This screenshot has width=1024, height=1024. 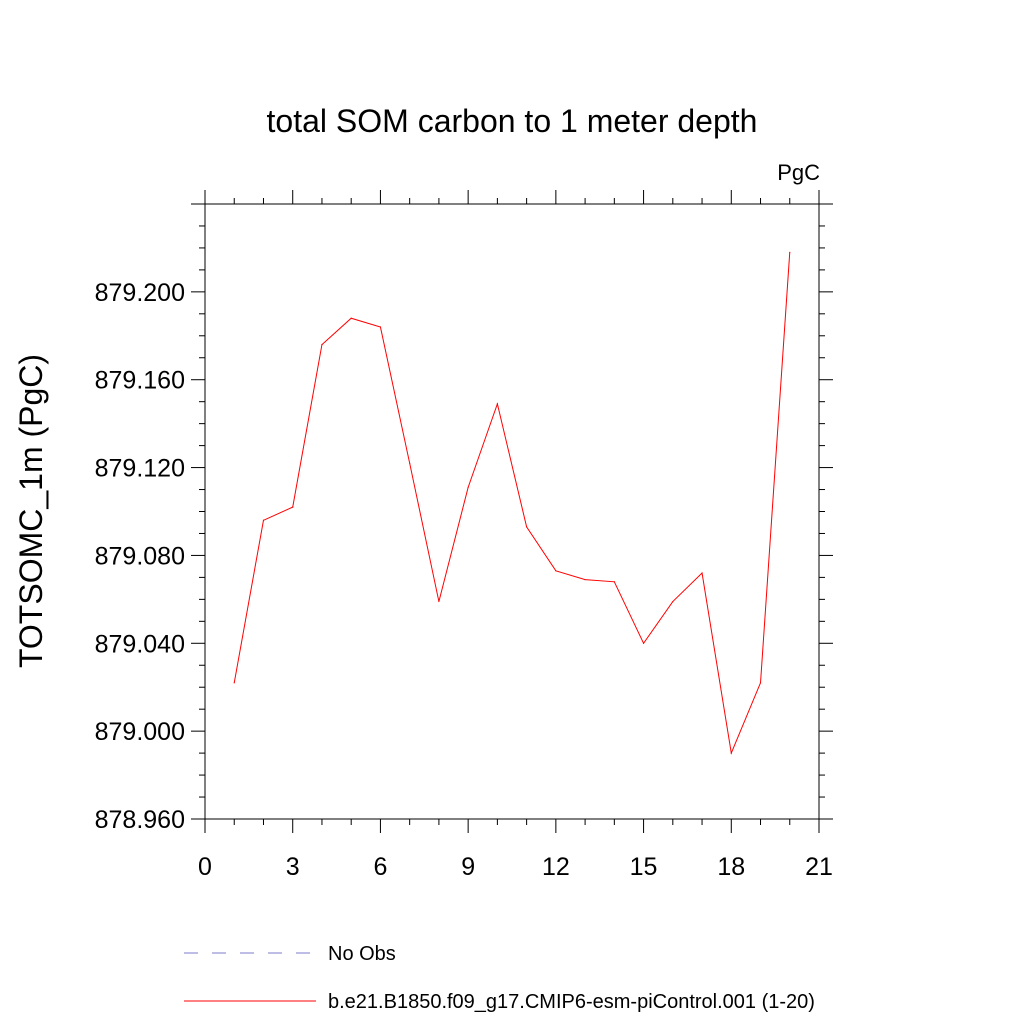 I want to click on y-axis-label: TOTSOMC_1m (PgC), so click(x=31, y=511).